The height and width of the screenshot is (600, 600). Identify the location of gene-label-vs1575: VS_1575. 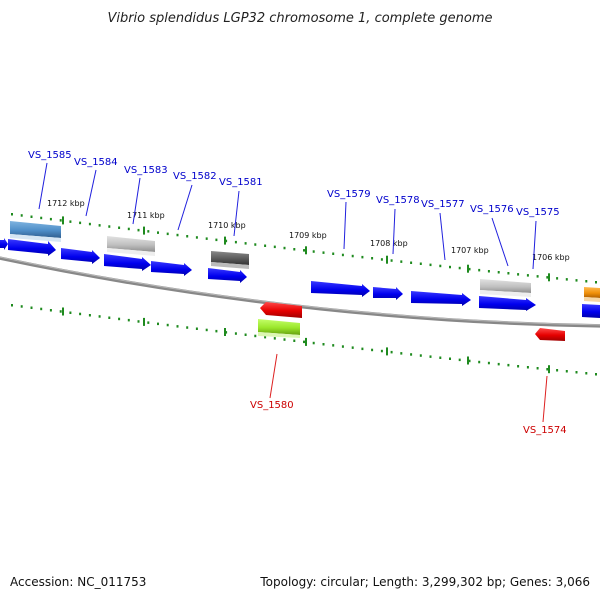
(538, 212).